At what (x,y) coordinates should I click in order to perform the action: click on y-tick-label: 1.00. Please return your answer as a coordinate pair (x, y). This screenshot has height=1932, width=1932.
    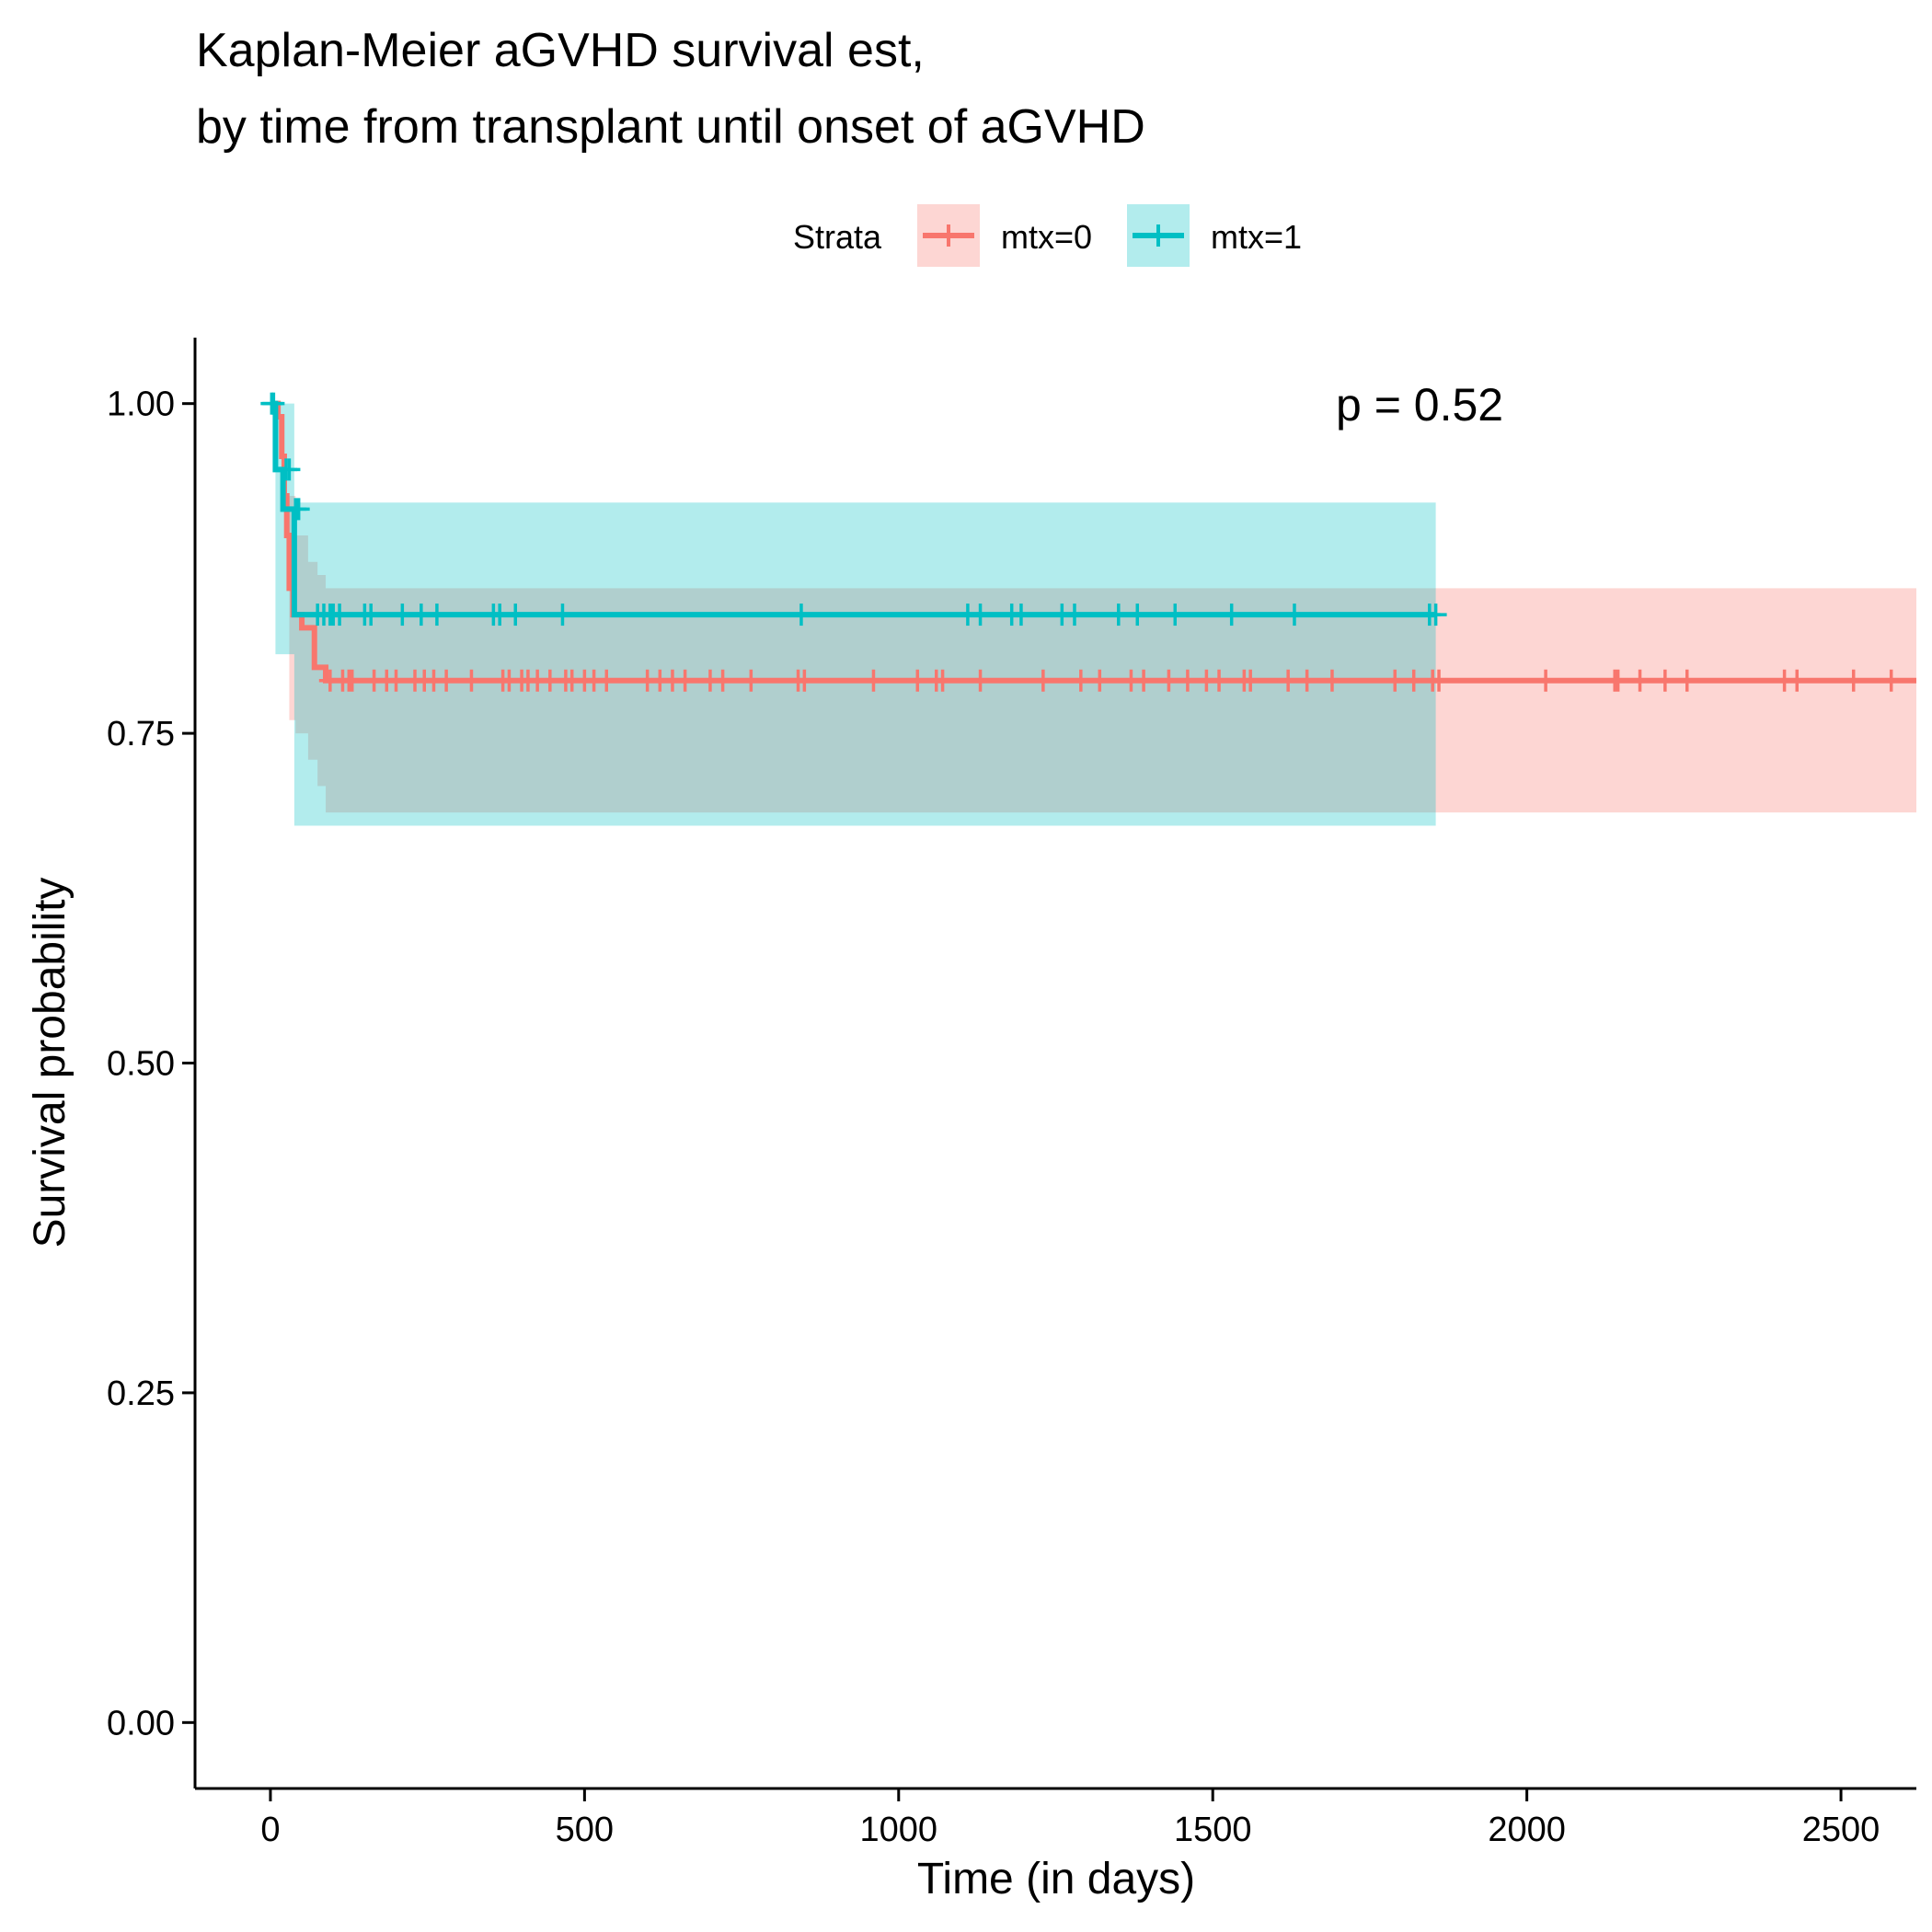
    Looking at the image, I should click on (141, 404).